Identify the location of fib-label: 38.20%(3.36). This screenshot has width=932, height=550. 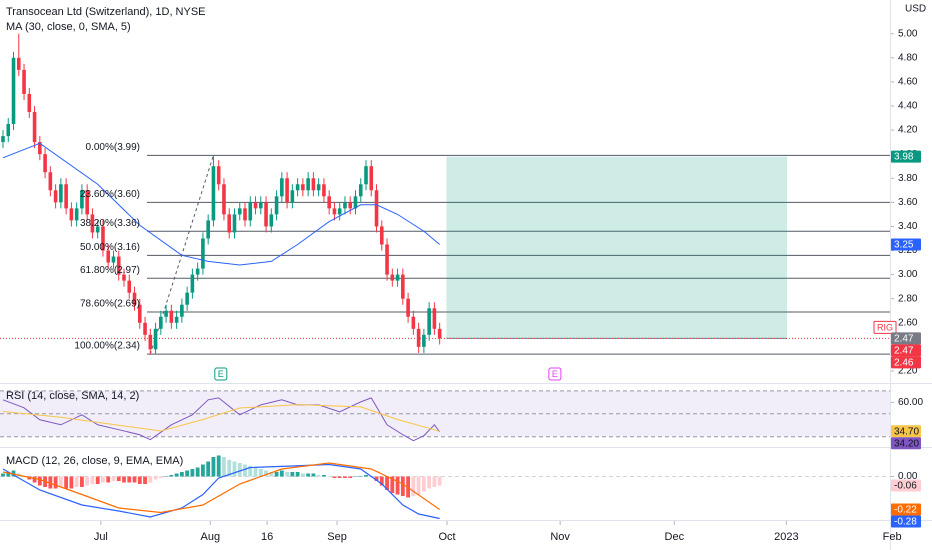
(110, 223).